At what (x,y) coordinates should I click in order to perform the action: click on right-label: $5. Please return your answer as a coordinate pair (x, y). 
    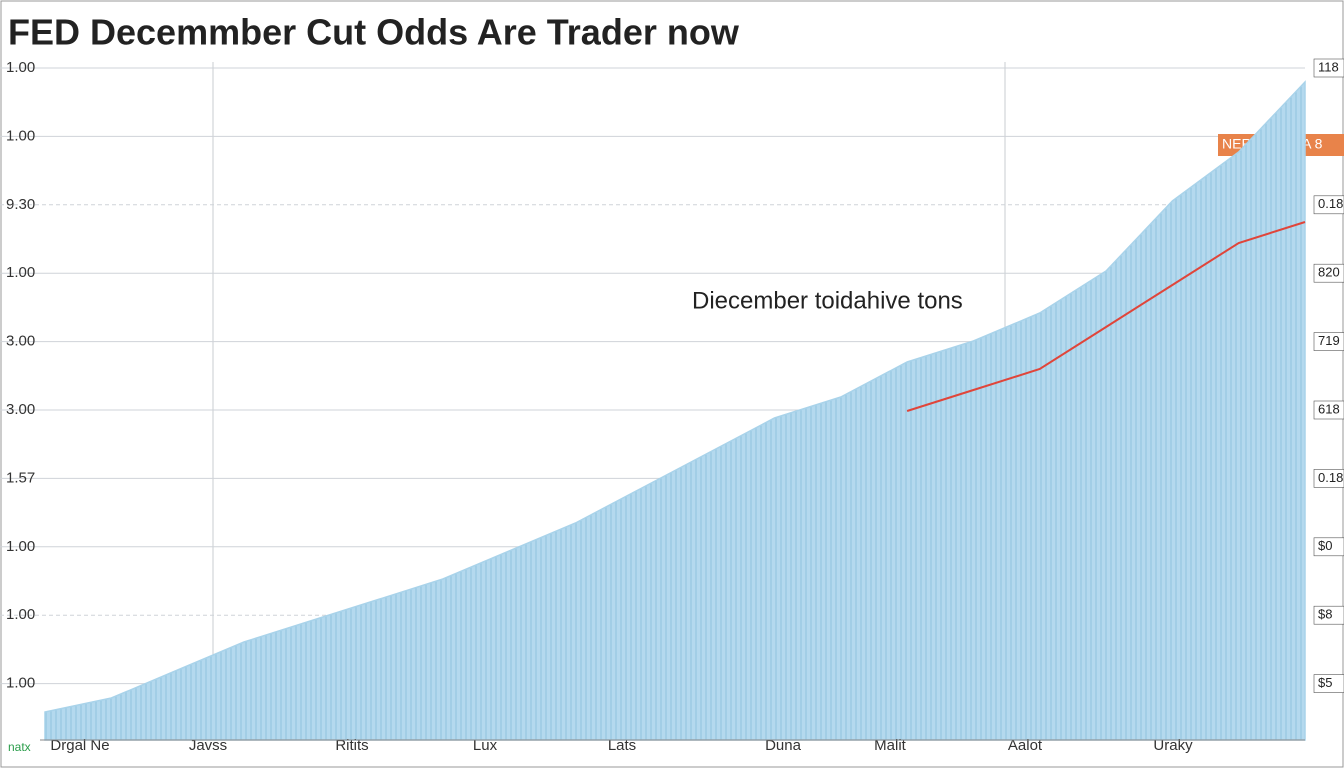
    Looking at the image, I should click on (1325, 682).